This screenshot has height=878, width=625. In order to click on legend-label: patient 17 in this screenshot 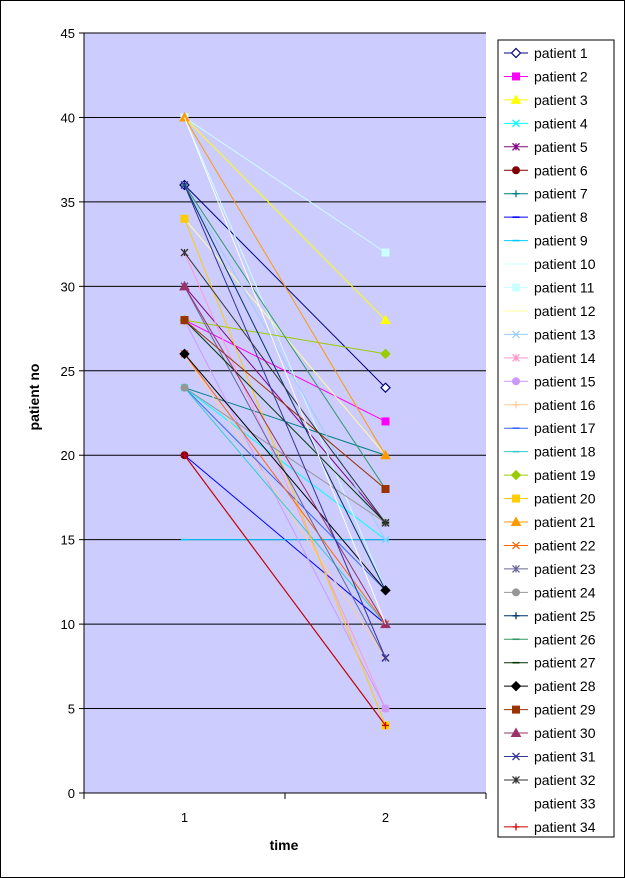, I will do `click(565, 428)`.